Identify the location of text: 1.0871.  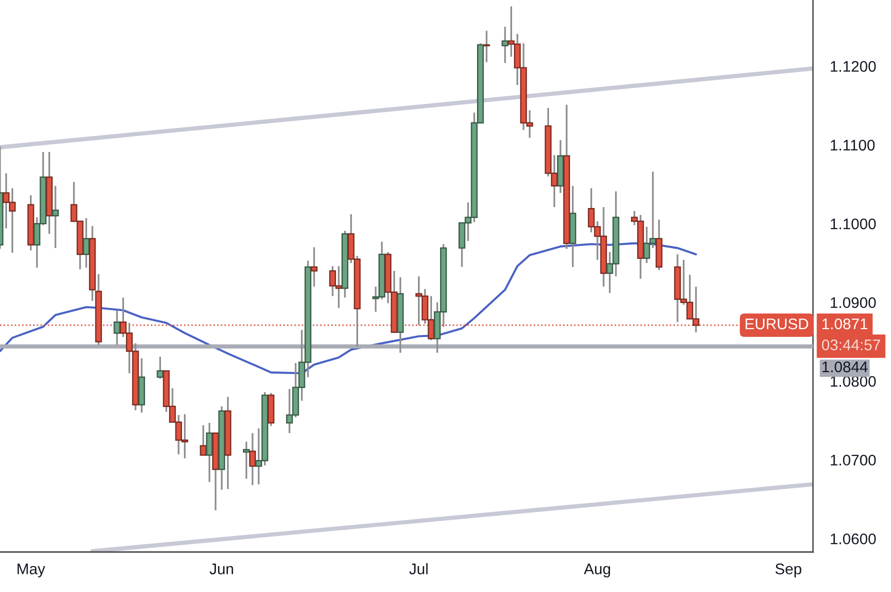
(845, 324).